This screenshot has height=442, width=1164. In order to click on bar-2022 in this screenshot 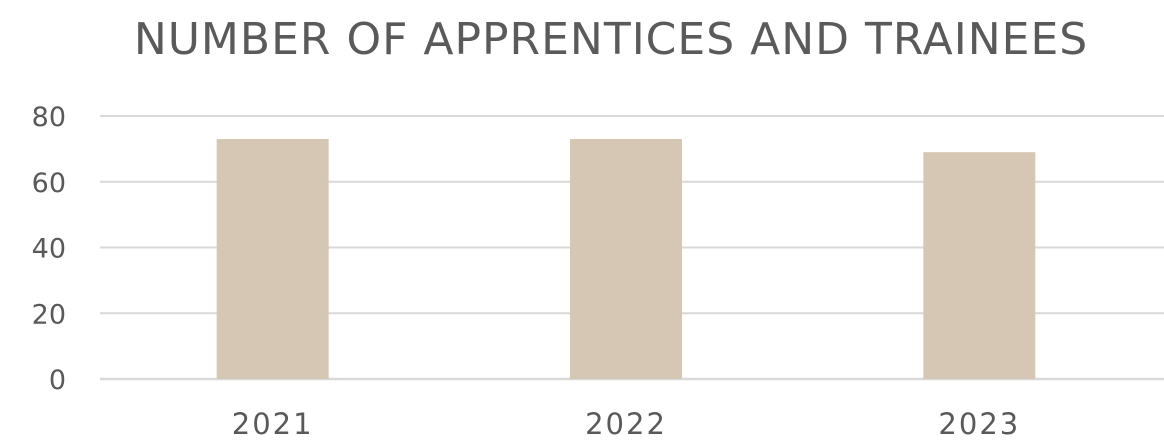, I will do `click(626, 259)`.